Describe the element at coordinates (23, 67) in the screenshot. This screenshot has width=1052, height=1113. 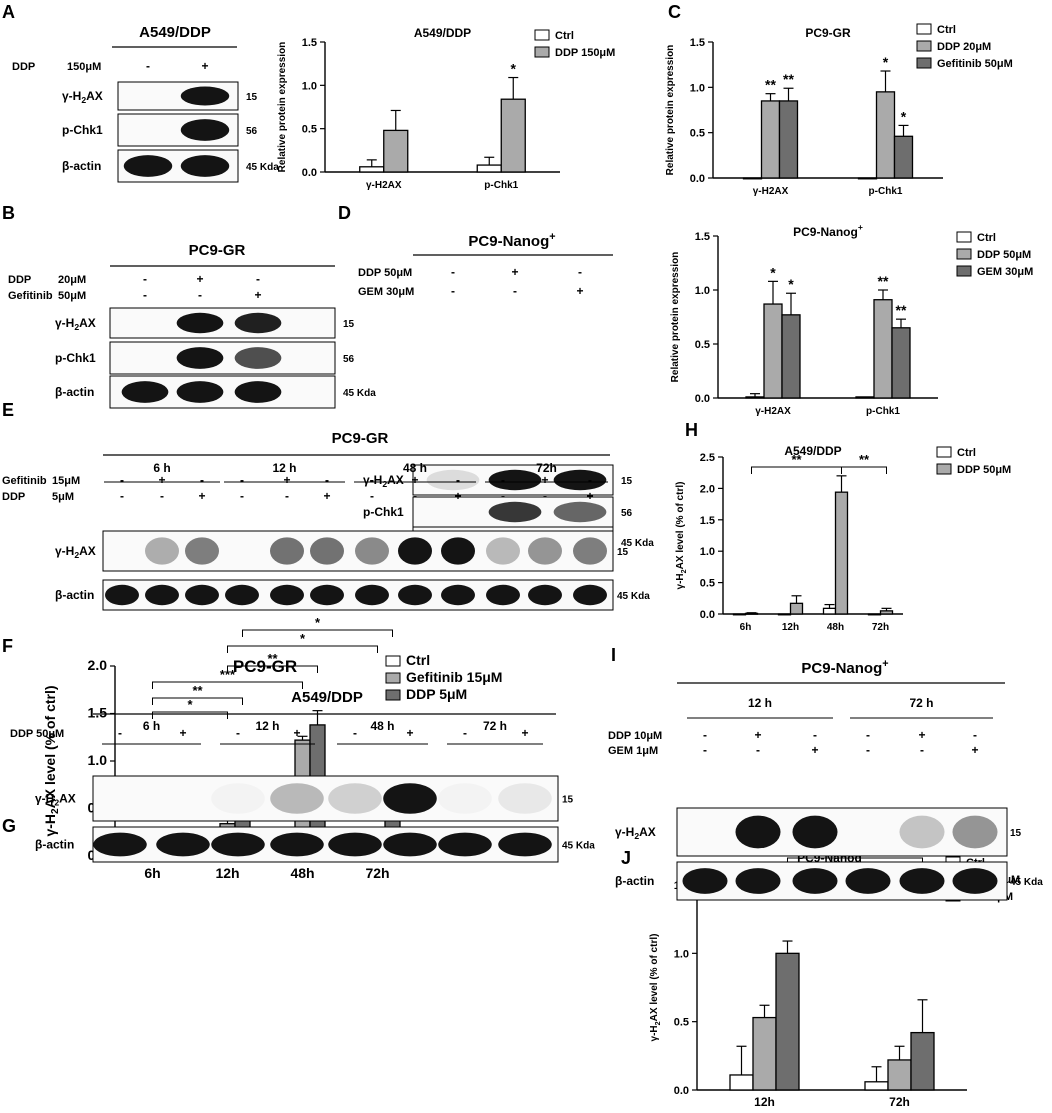
I see `treatment-label: DDP` at that location.